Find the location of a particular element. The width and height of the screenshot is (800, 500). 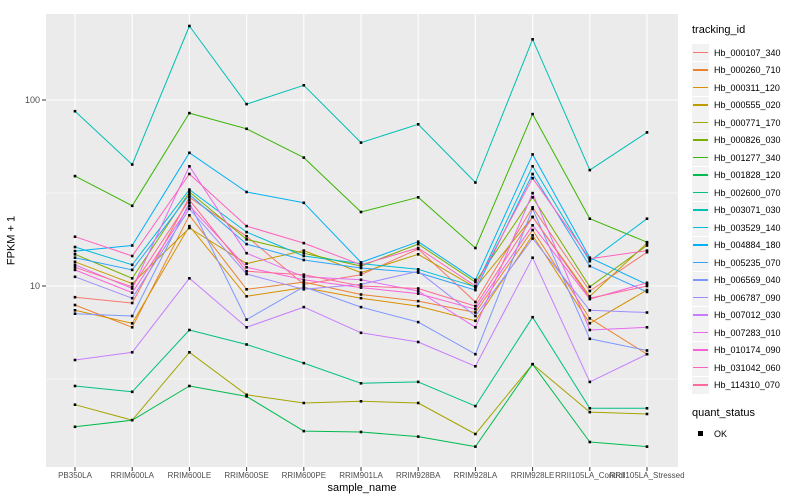

legend-item-label: Hb_000771_170 is located at coordinates (747, 122).